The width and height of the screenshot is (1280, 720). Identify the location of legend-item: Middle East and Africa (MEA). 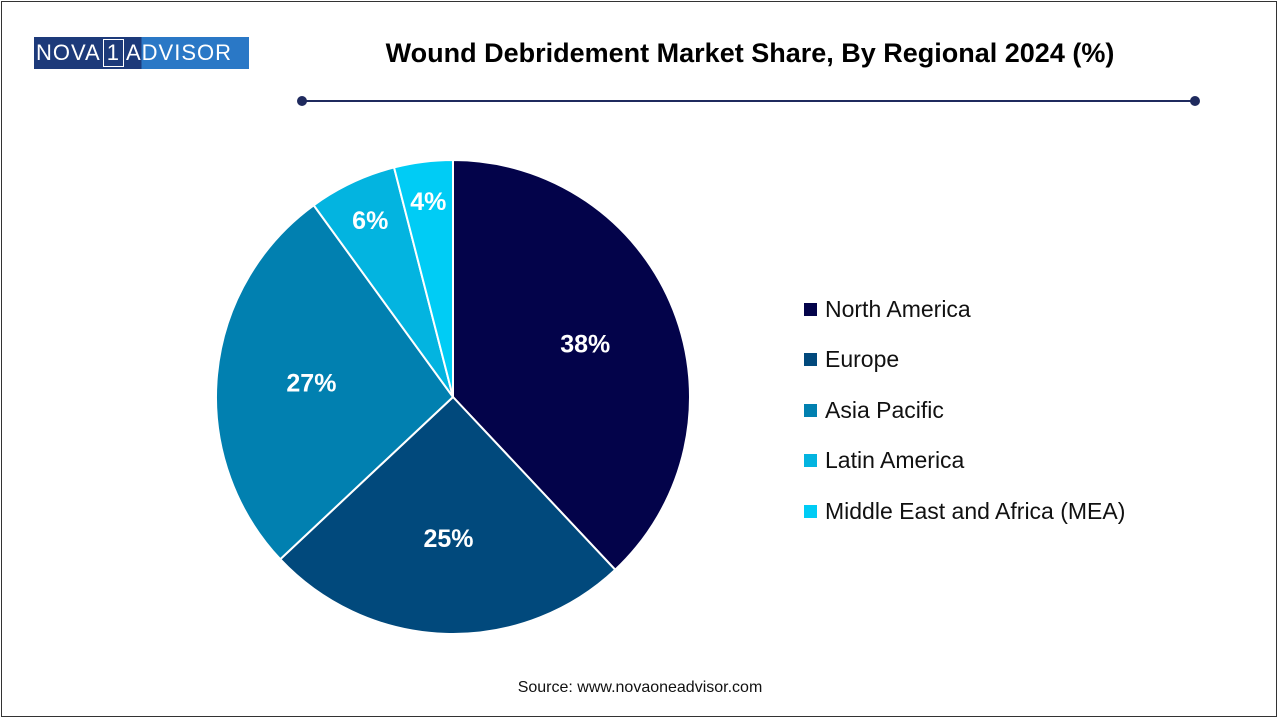
(964, 511).